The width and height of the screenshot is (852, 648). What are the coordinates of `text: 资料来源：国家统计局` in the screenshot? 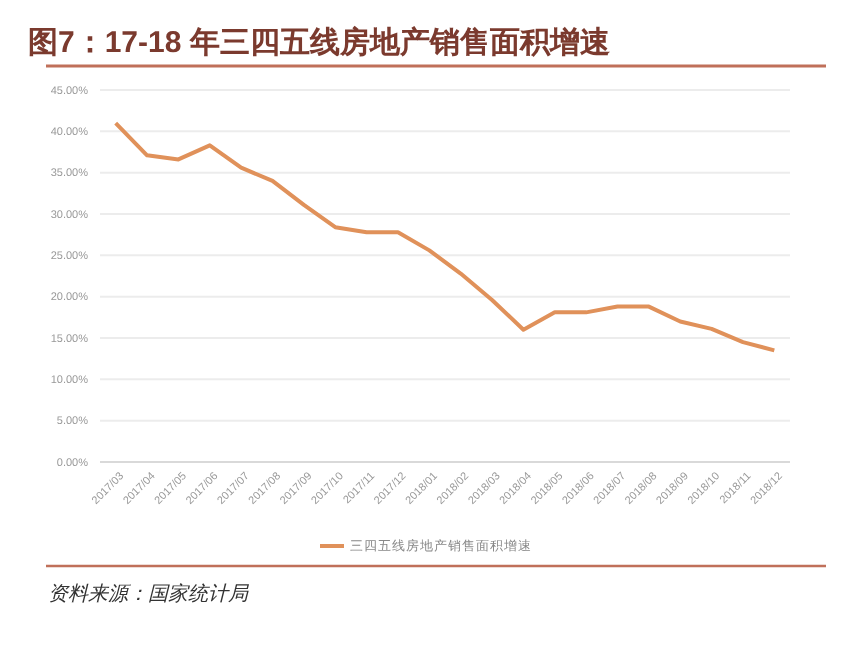 It's located at (149, 594).